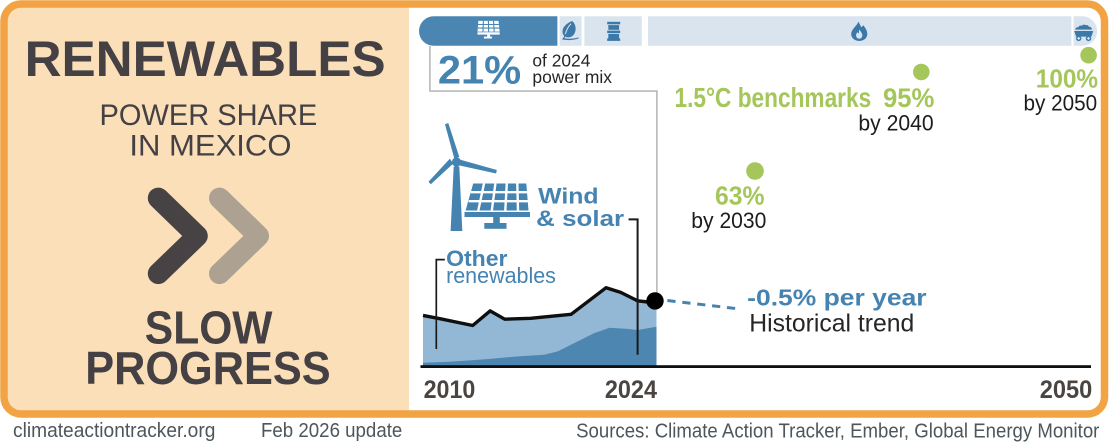  I want to click on svg-text: RENEWABLES, so click(205, 59).